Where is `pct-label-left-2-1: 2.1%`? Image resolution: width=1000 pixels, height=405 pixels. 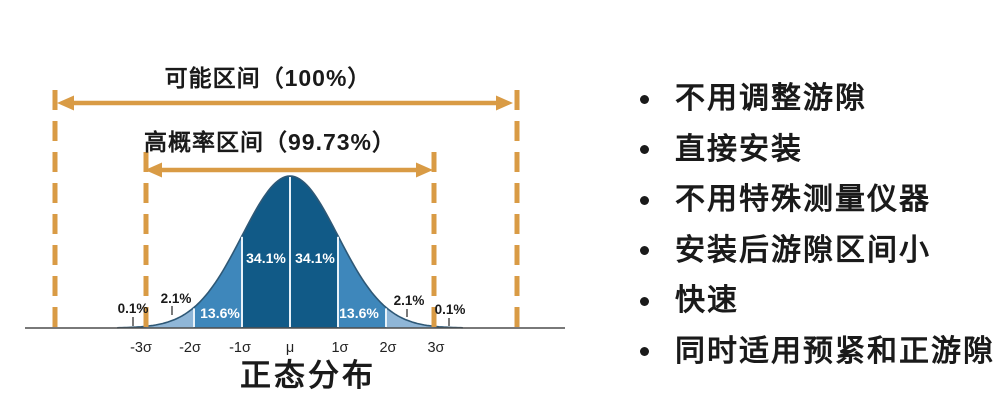 pct-label-left-2-1: 2.1% is located at coordinates (176, 298).